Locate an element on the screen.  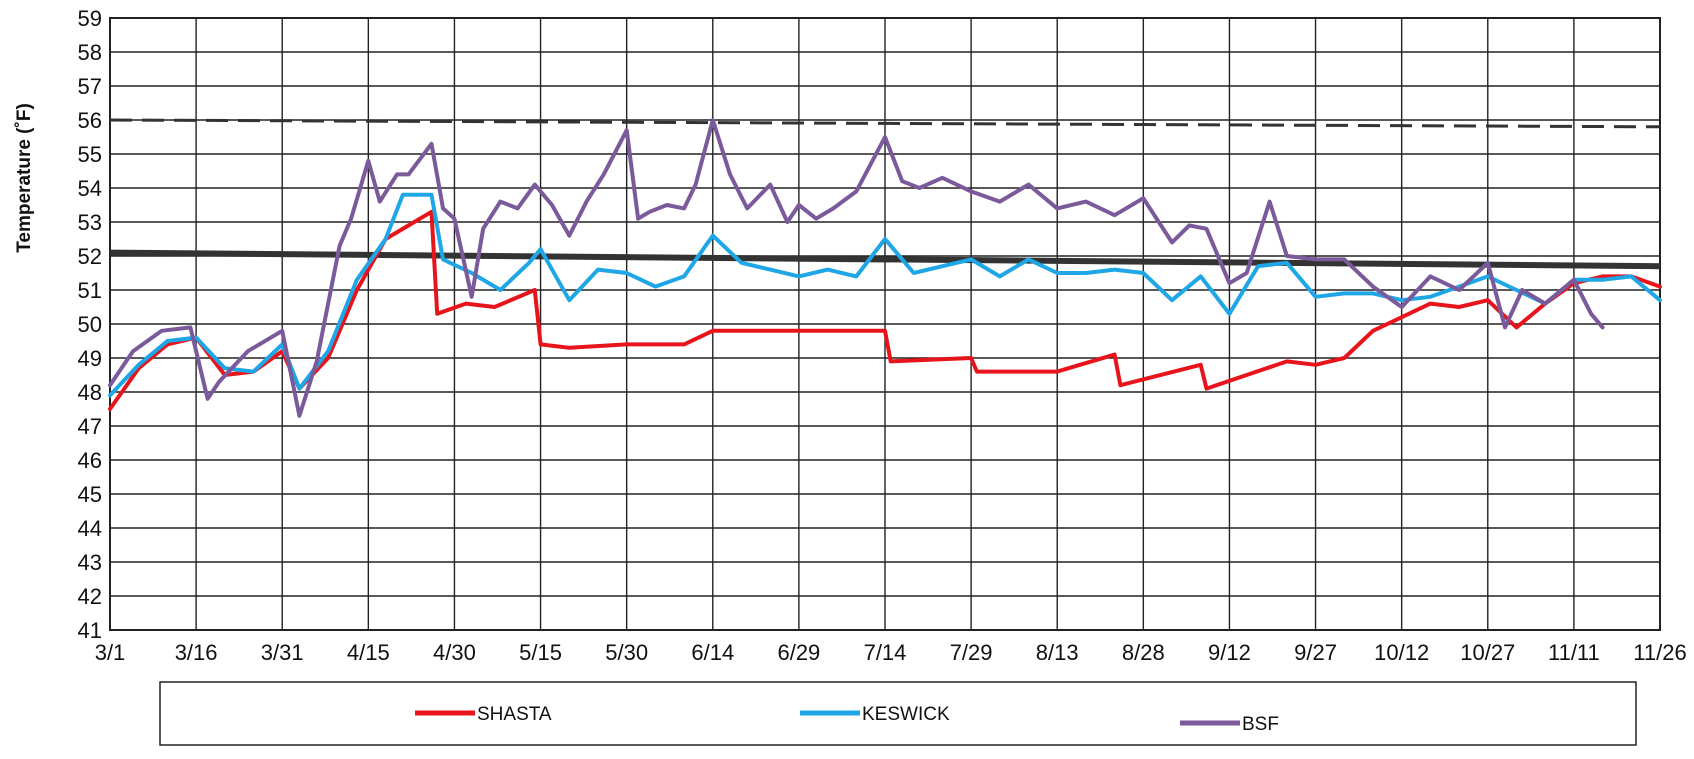
x-tick-label: 4/15 is located at coordinates (368, 652).